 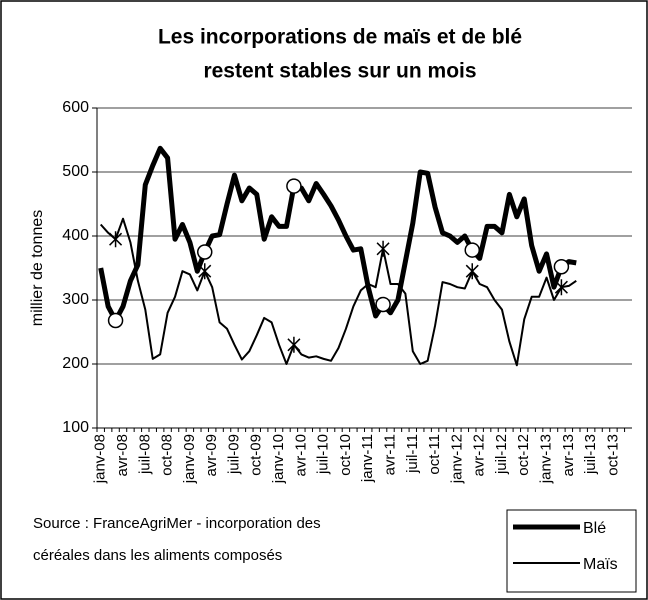 I want to click on x-tick-label: avr-13, so click(x=568, y=455).